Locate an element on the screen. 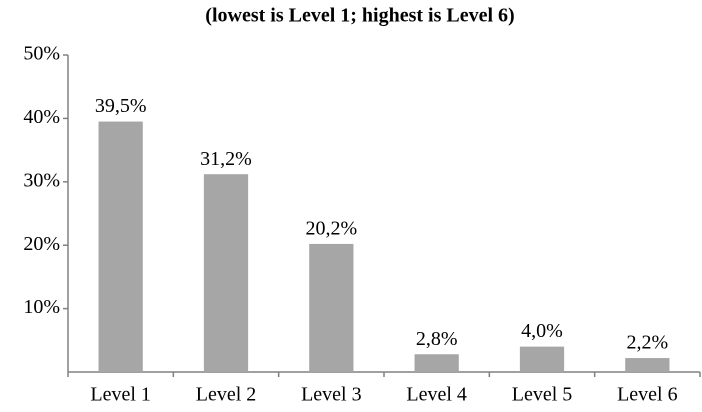 Image resolution: width=702 pixels, height=412 pixels. y-tick-label: 40% is located at coordinates (41, 117).